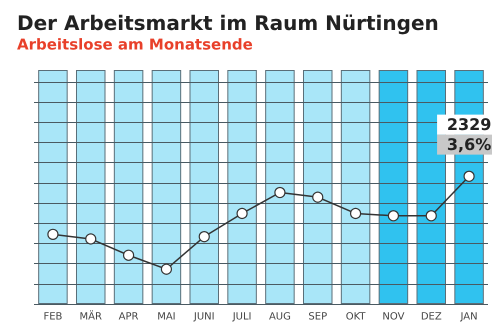  I want to click on x-tick-label: JUNI, so click(203, 317).